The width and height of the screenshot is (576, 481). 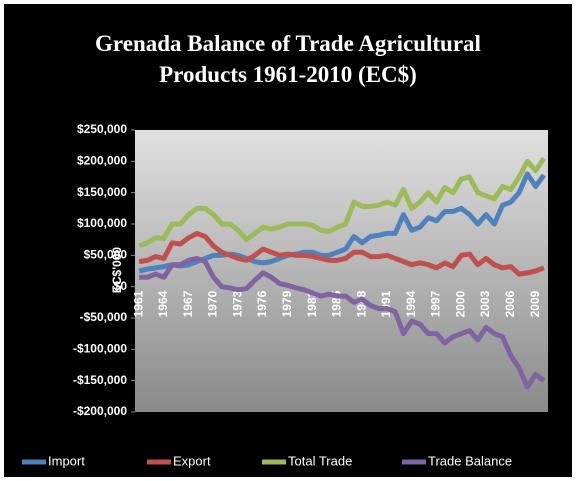 I want to click on y-tick-label: $100,000, so click(x=102, y=223).